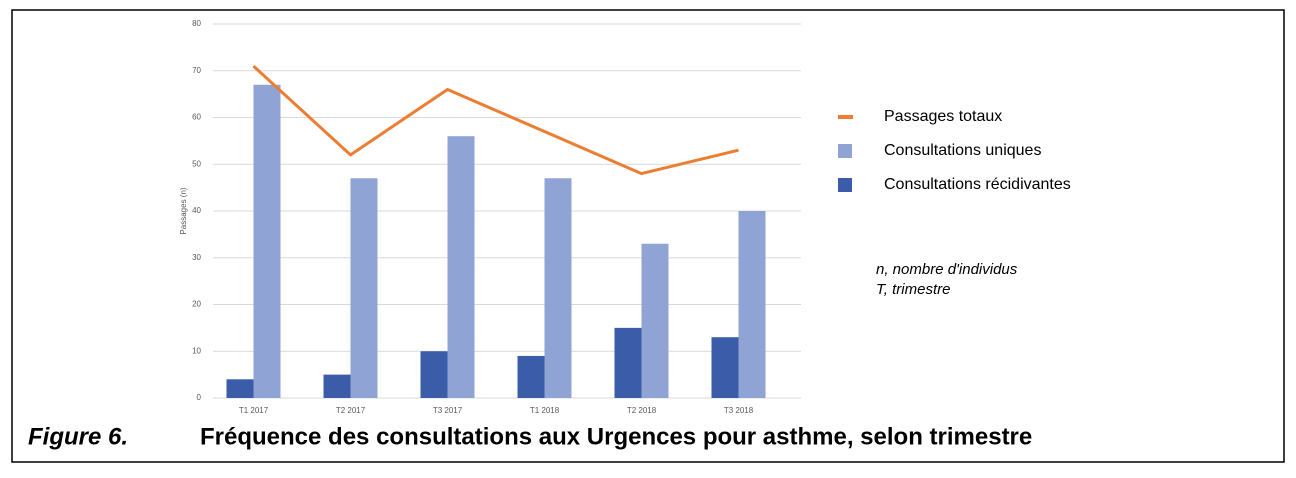 The image size is (1296, 478). Describe the element at coordinates (78, 436) in the screenshot. I see `figure-label: Figure 6.` at that location.